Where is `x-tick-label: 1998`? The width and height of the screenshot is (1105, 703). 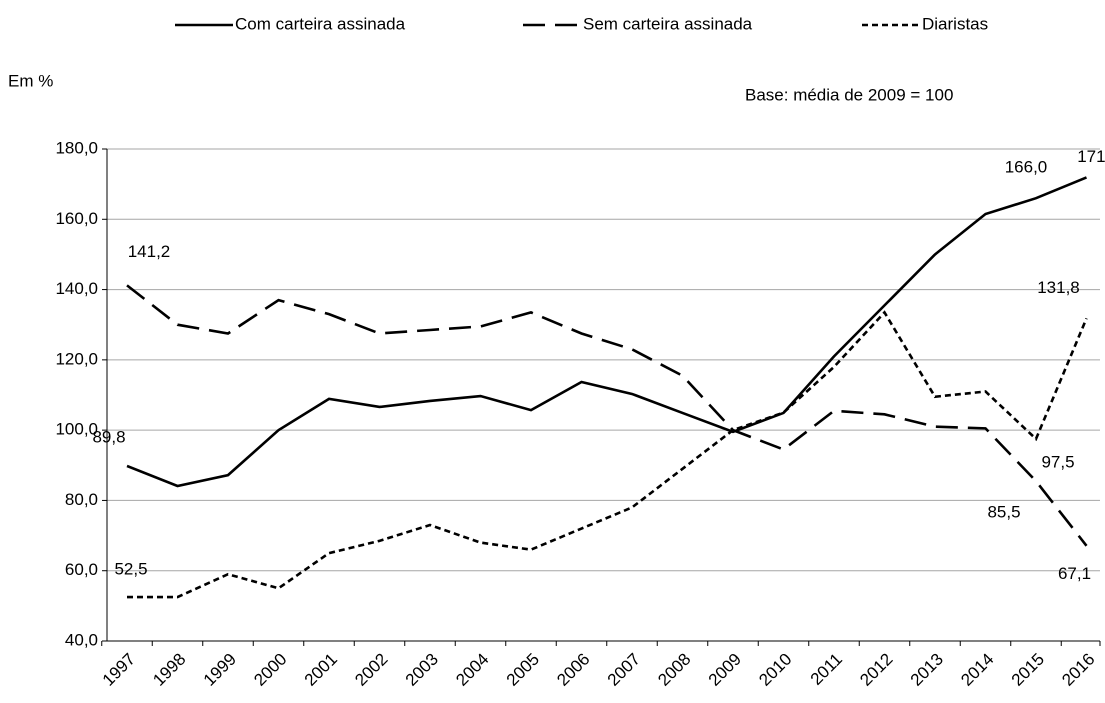 x-tick-label: 1998 is located at coordinates (169, 670).